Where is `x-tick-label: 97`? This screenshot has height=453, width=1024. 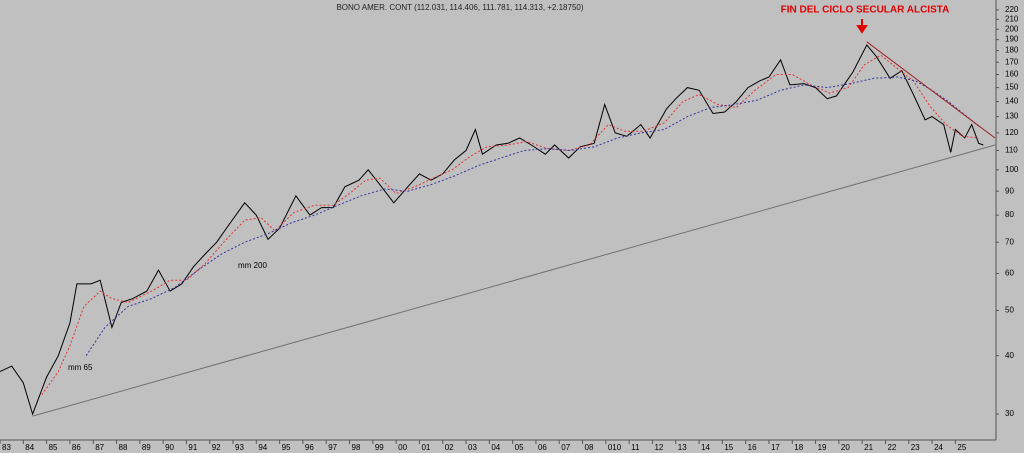
x-tick-label: 97 is located at coordinates (332, 447).